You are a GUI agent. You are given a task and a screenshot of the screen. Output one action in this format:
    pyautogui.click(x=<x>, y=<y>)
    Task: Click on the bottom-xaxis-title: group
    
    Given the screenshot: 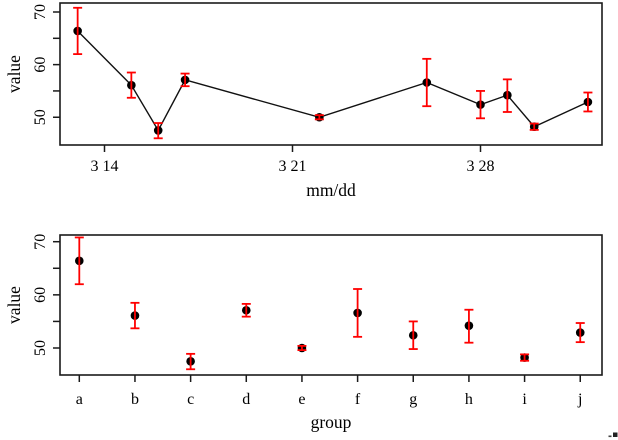 What is the action you would take?
    pyautogui.click(x=331, y=422)
    